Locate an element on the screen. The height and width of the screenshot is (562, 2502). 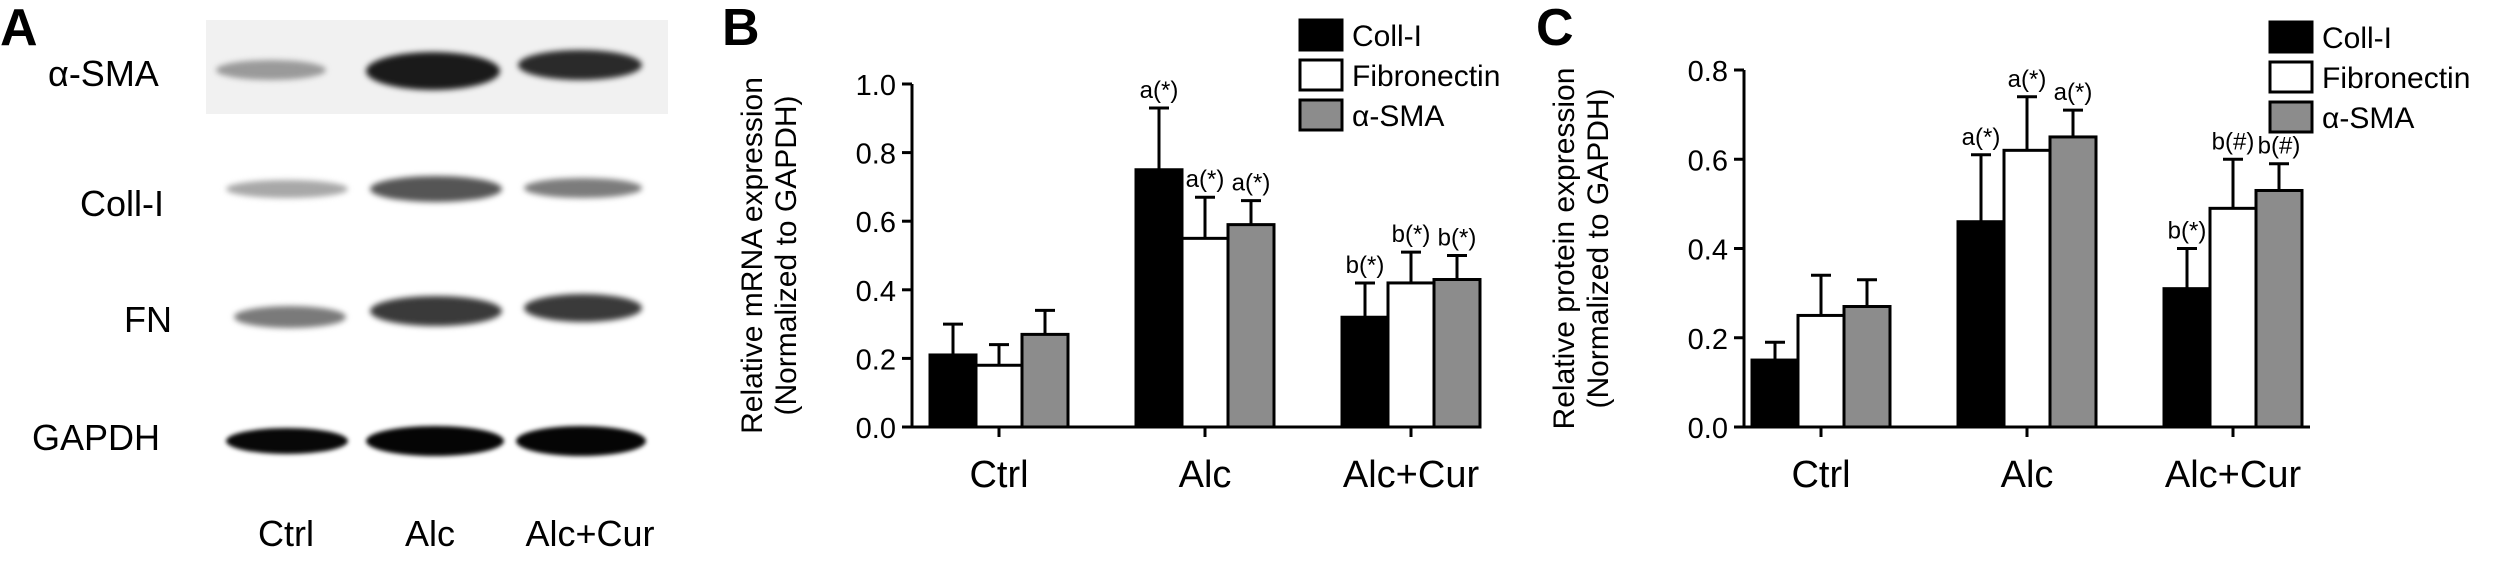
band-asma-alccur is located at coordinates (580, 65).